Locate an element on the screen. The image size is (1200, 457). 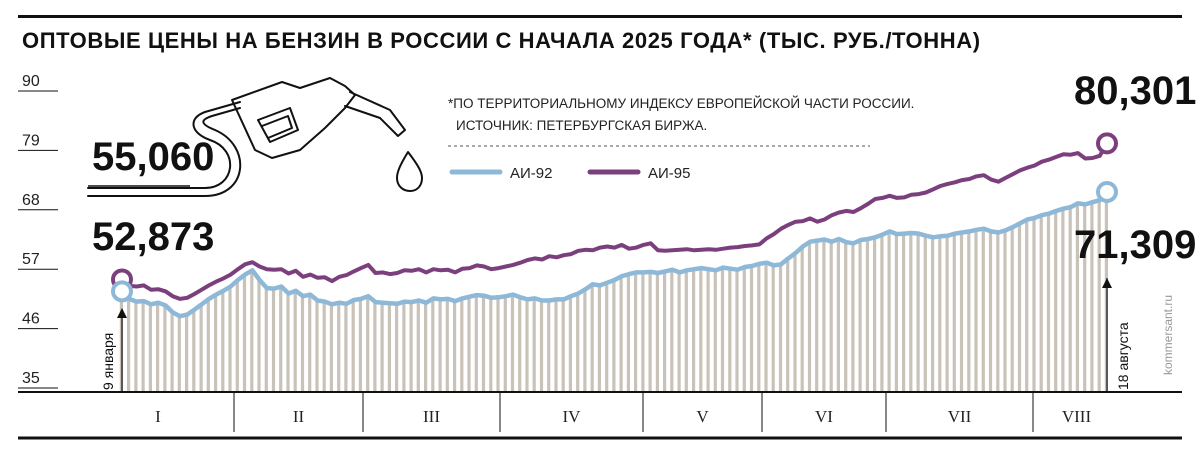
top-rule is located at coordinates (600, 16).